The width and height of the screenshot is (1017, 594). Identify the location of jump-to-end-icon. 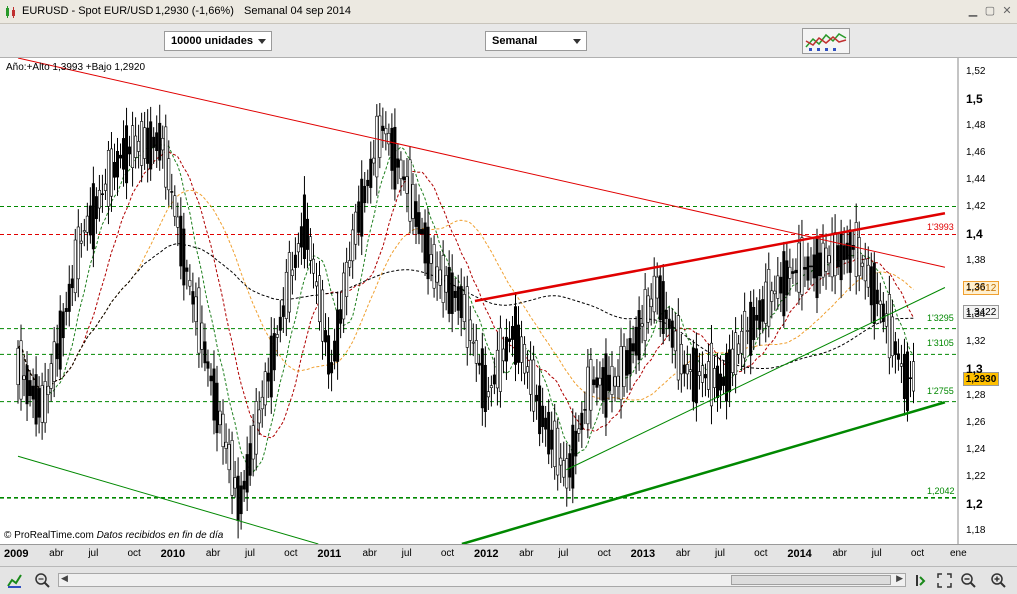
(921, 580).